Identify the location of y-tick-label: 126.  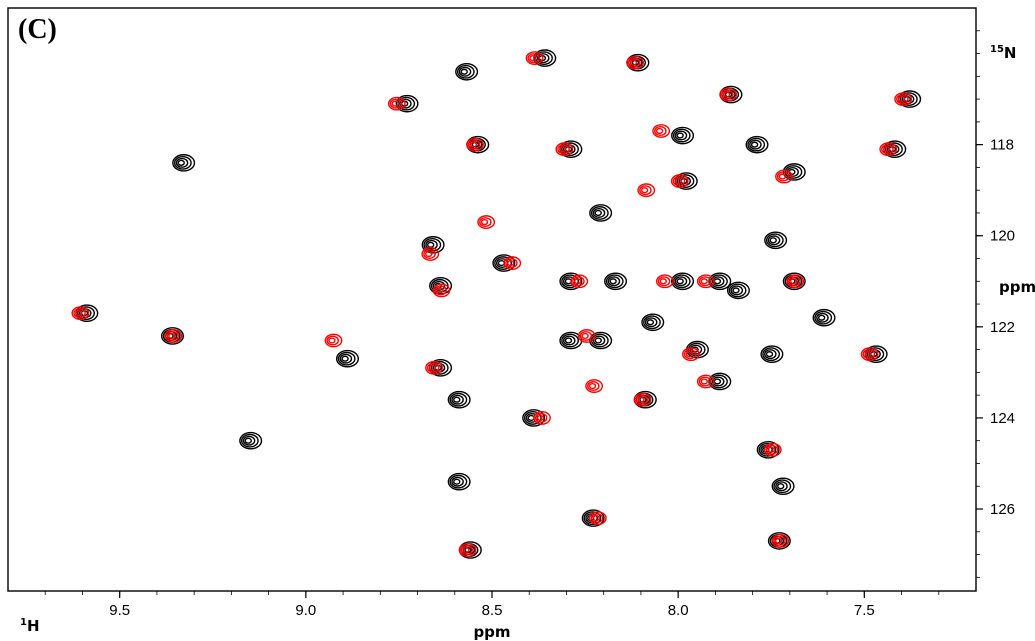
(1002, 509).